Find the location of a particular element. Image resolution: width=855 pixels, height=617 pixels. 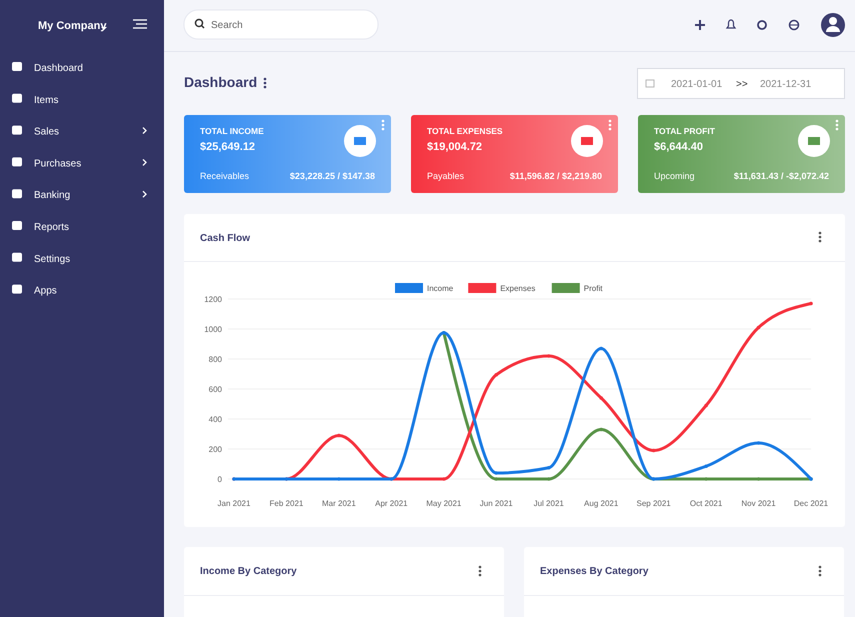

x-tick-label: Oct 2021 is located at coordinates (706, 503).